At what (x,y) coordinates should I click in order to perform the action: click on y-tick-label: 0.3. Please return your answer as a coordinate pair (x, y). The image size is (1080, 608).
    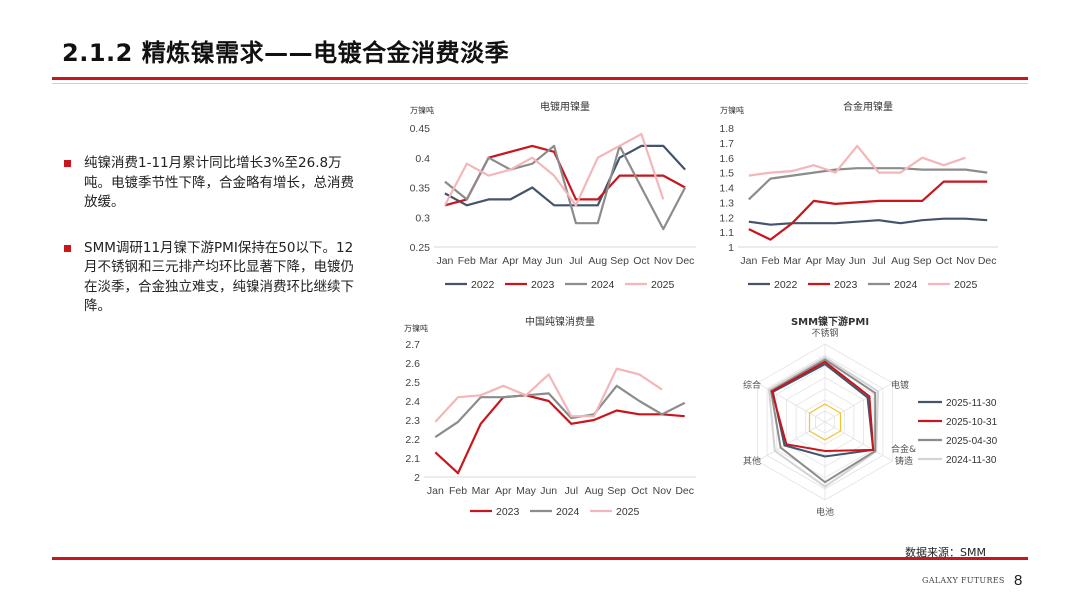
    Looking at the image, I should click on (422, 218).